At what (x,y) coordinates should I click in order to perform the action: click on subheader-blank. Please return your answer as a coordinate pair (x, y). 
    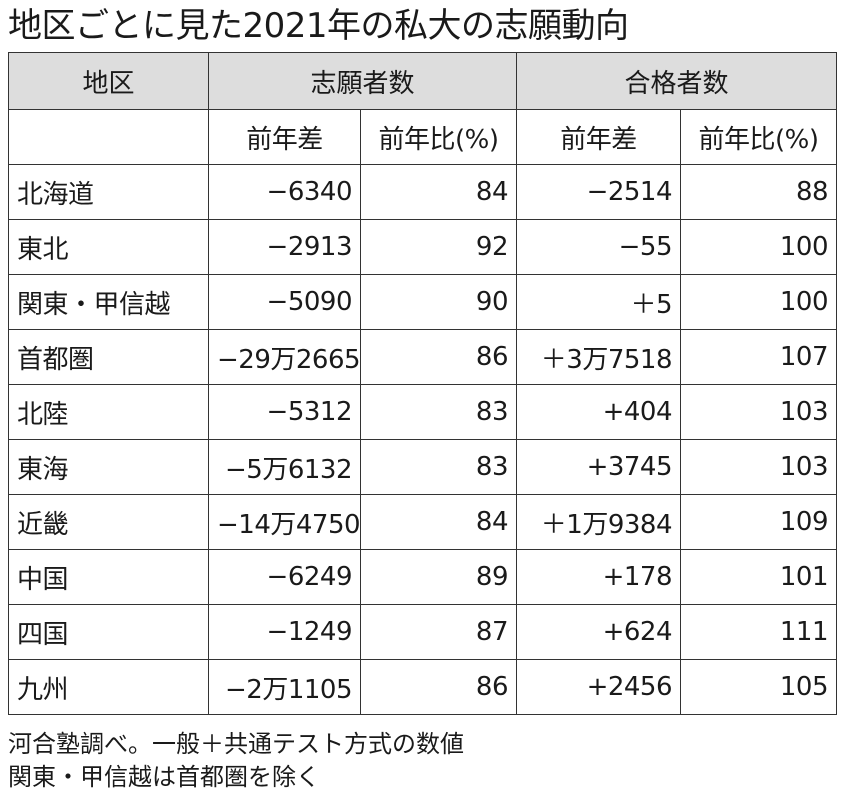
    Looking at the image, I should click on (108, 137).